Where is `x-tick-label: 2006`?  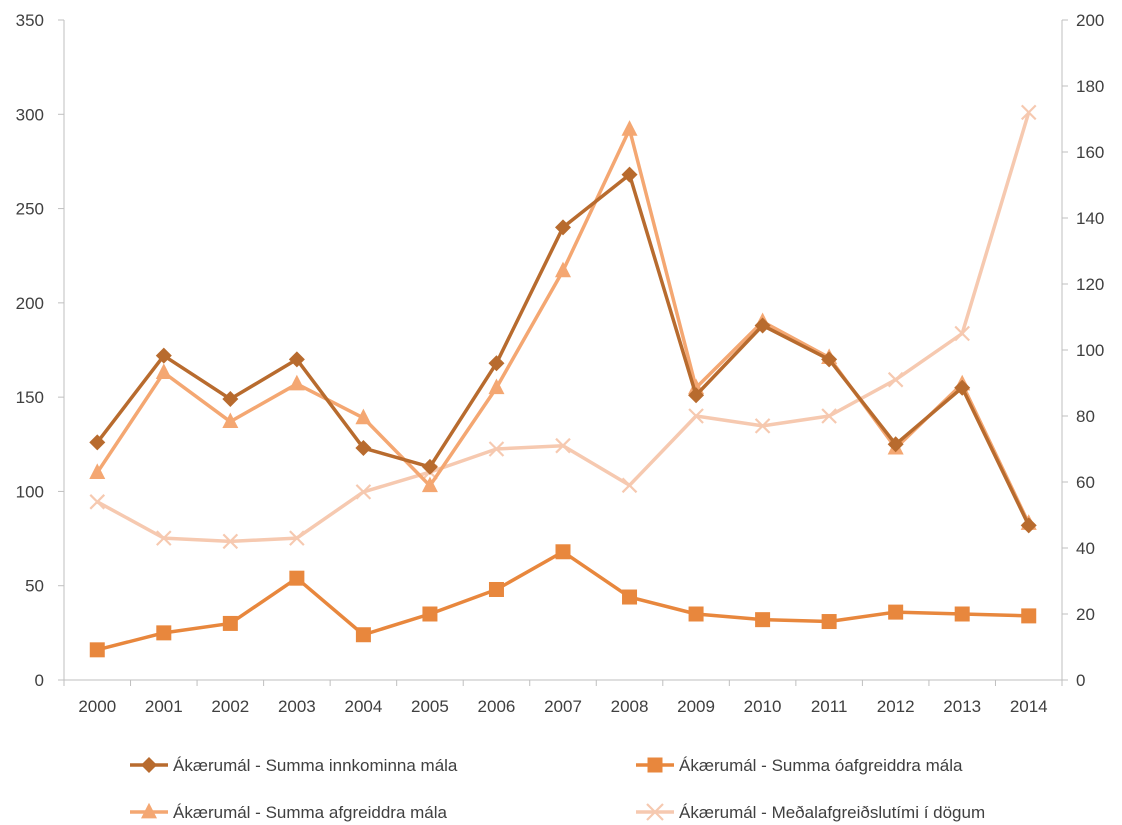 x-tick-label: 2006 is located at coordinates (497, 706).